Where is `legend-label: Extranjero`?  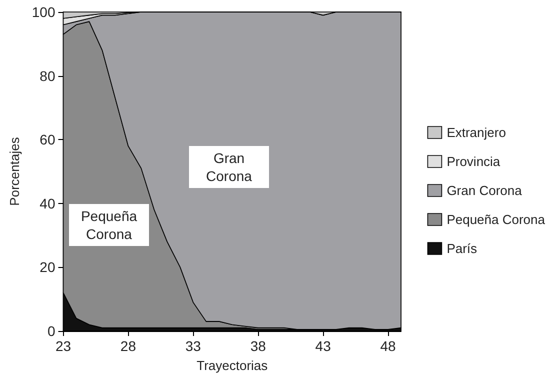 legend-label: Extranjero is located at coordinates (476, 132).